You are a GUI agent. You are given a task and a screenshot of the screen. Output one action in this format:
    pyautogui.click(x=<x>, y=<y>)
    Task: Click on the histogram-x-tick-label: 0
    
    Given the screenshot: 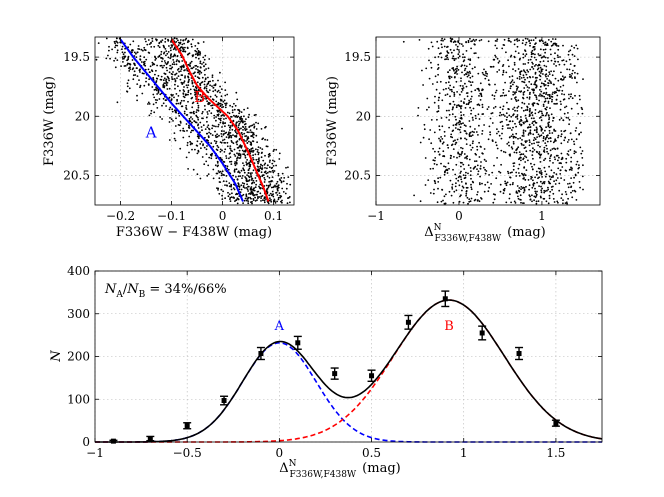 What is the action you would take?
    pyautogui.click(x=280, y=453)
    